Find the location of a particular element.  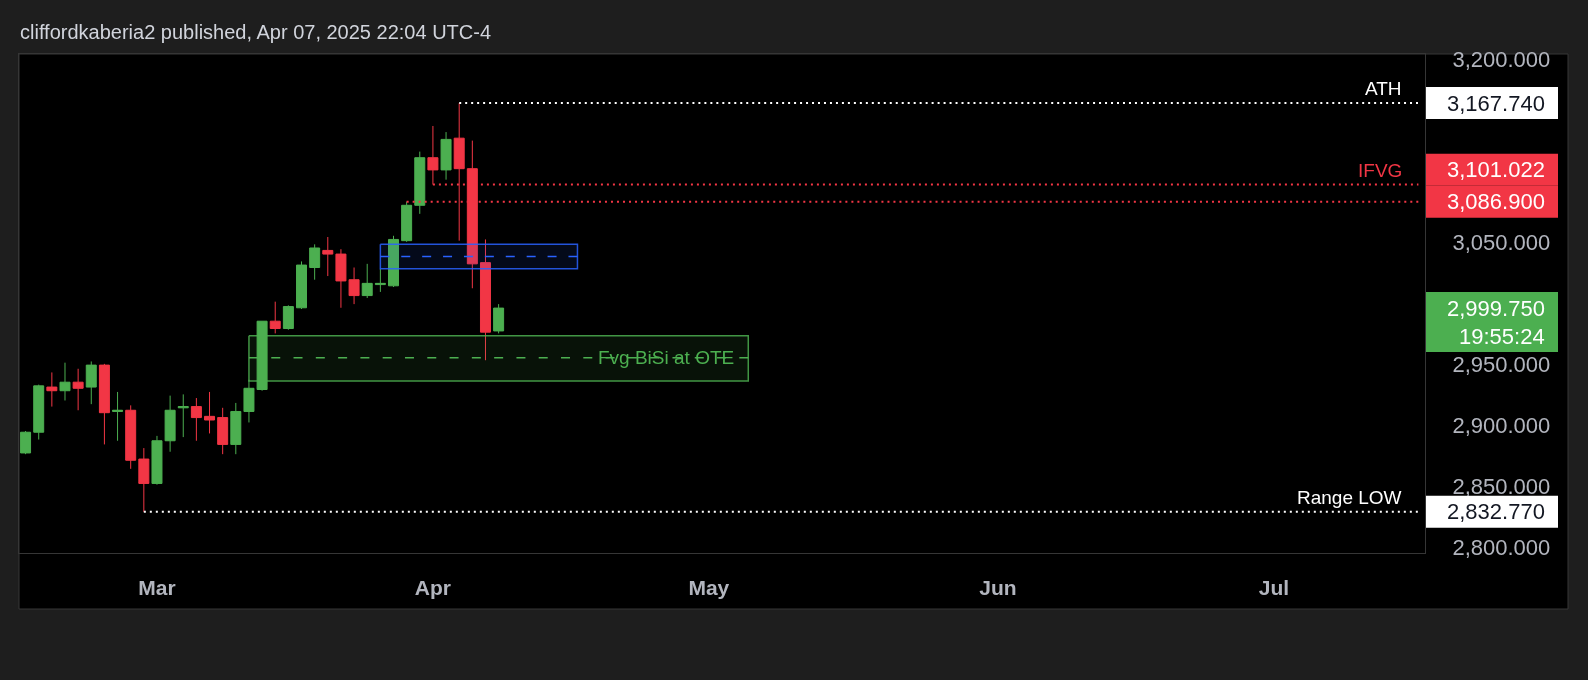

series-label: IFVG is located at coordinates (1380, 170).